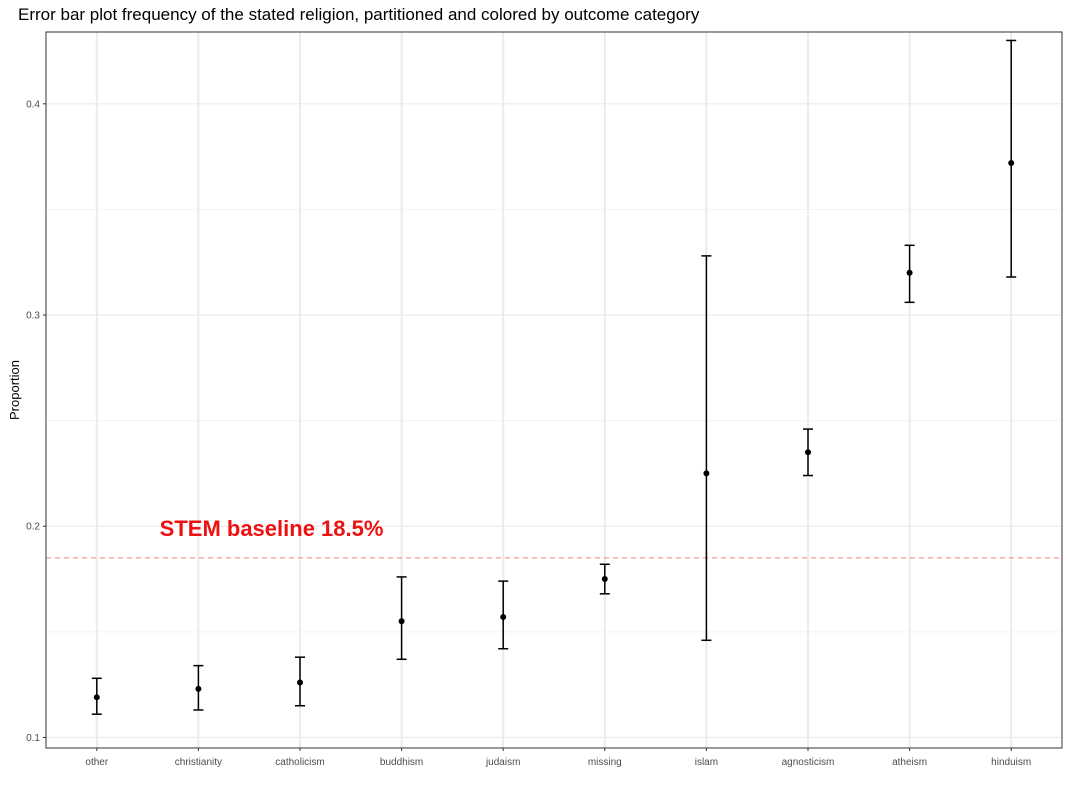 The width and height of the screenshot is (1068, 790). I want to click on y-tick-label: 0.2, so click(33, 527).